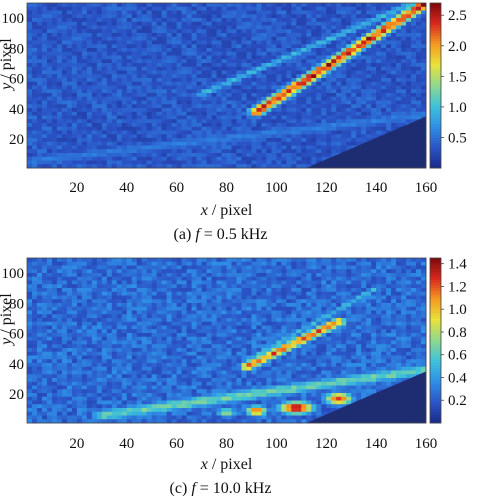 The image size is (480, 496). Describe the element at coordinates (457, 356) in the screenshot. I see `colorbar-tick-label: 0.6` at that location.